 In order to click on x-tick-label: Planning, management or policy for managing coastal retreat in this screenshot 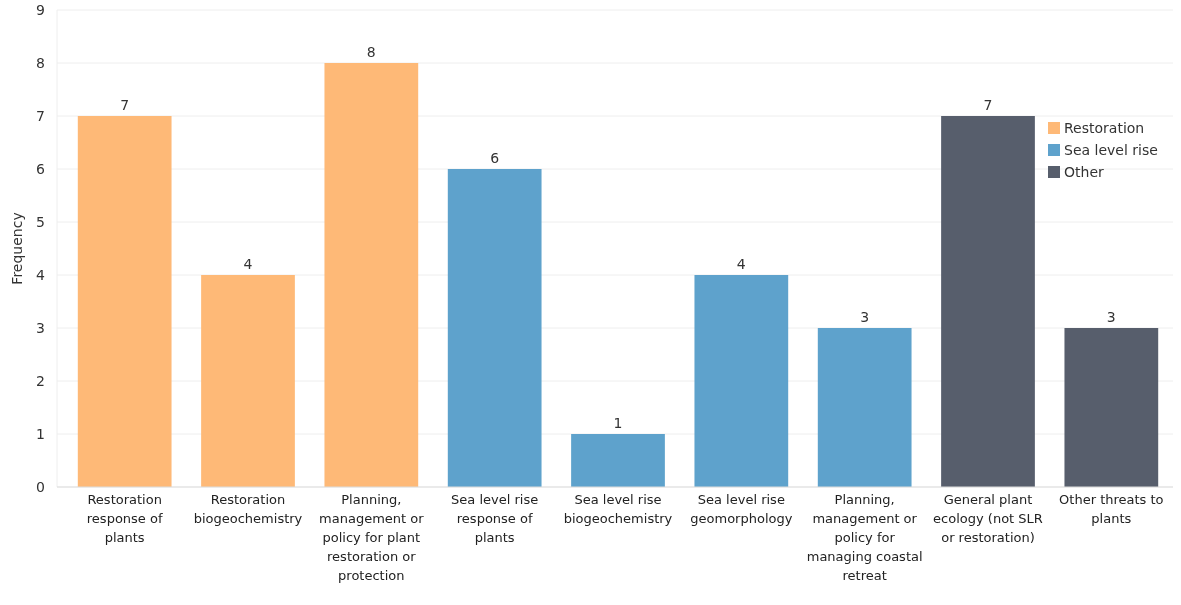, I will do `click(864, 537)`.